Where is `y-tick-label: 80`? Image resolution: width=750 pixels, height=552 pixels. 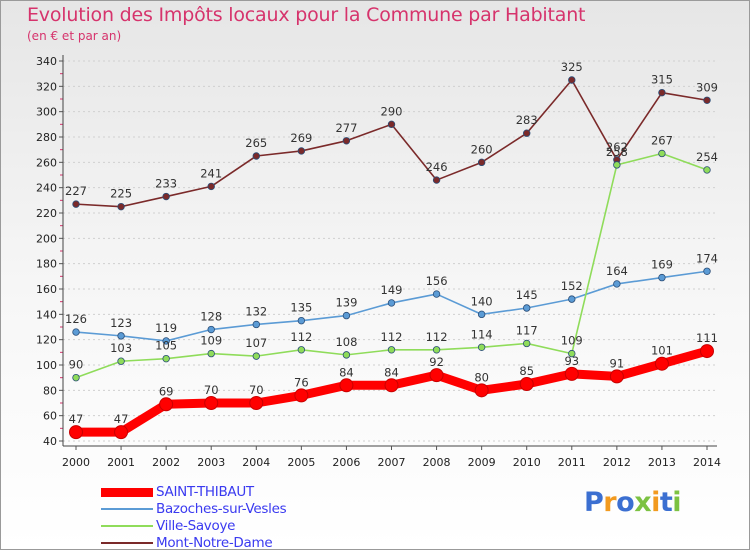 y-tick-label: 80 is located at coordinates (50, 390).